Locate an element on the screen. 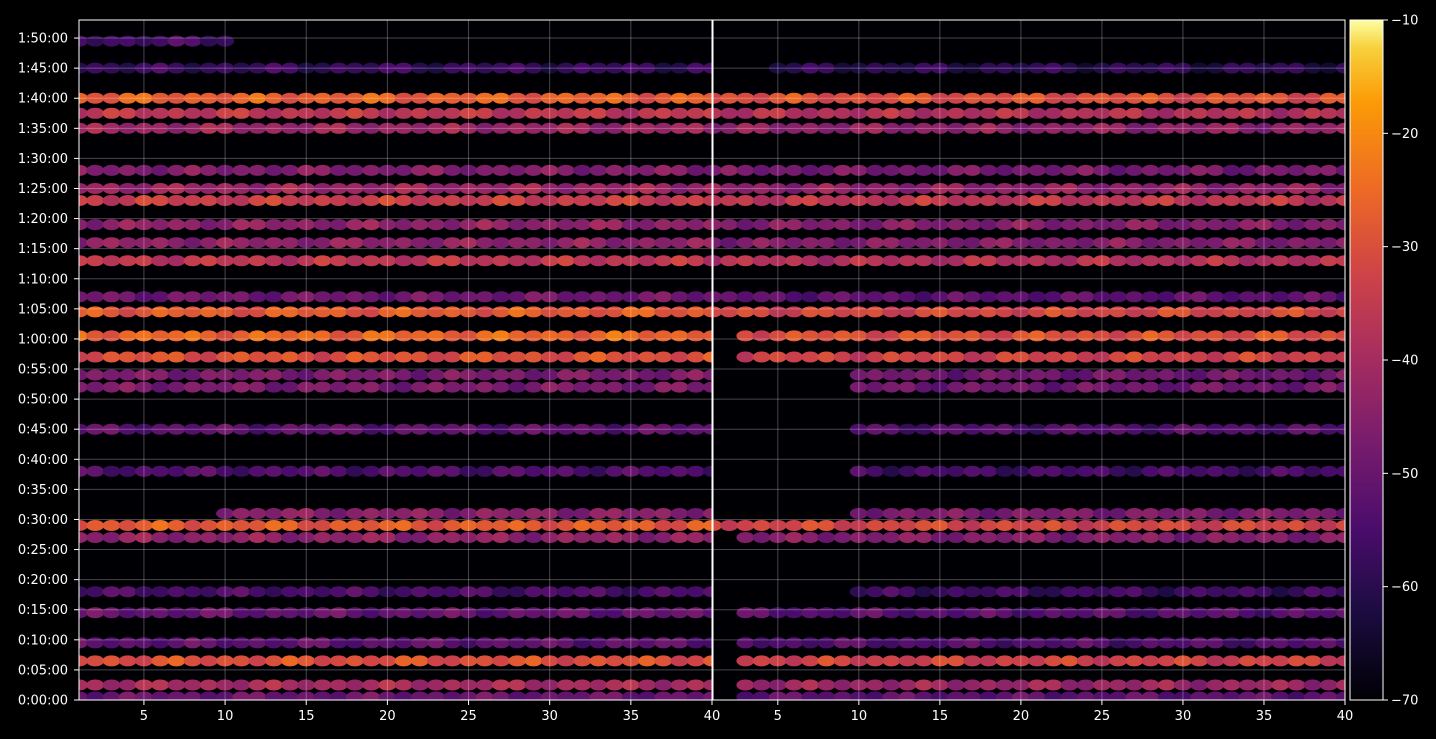 This screenshot has height=739, width=1436. y-tick-label: 0:10:00 is located at coordinates (43, 640).